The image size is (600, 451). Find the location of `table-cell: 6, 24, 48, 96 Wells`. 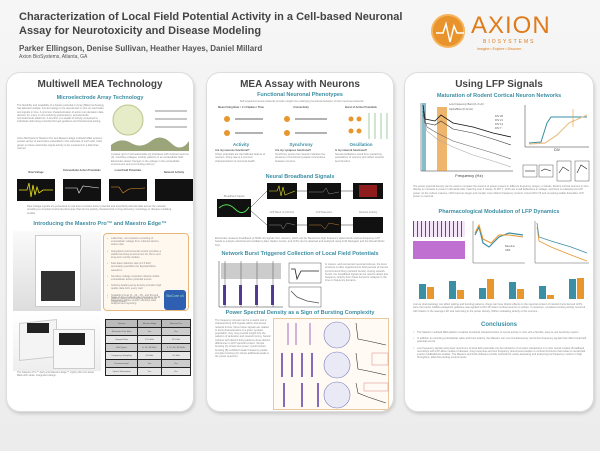

table-cell: 6, 24, 48, 96 Wells is located at coordinates (176, 347).